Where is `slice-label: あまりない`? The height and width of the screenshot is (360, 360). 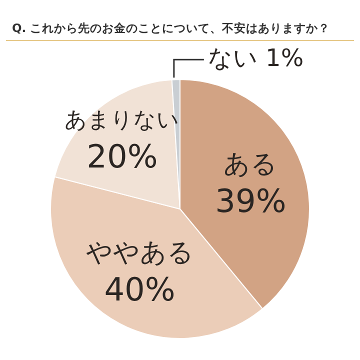
slice-label: あまりない is located at coordinates (122, 120).